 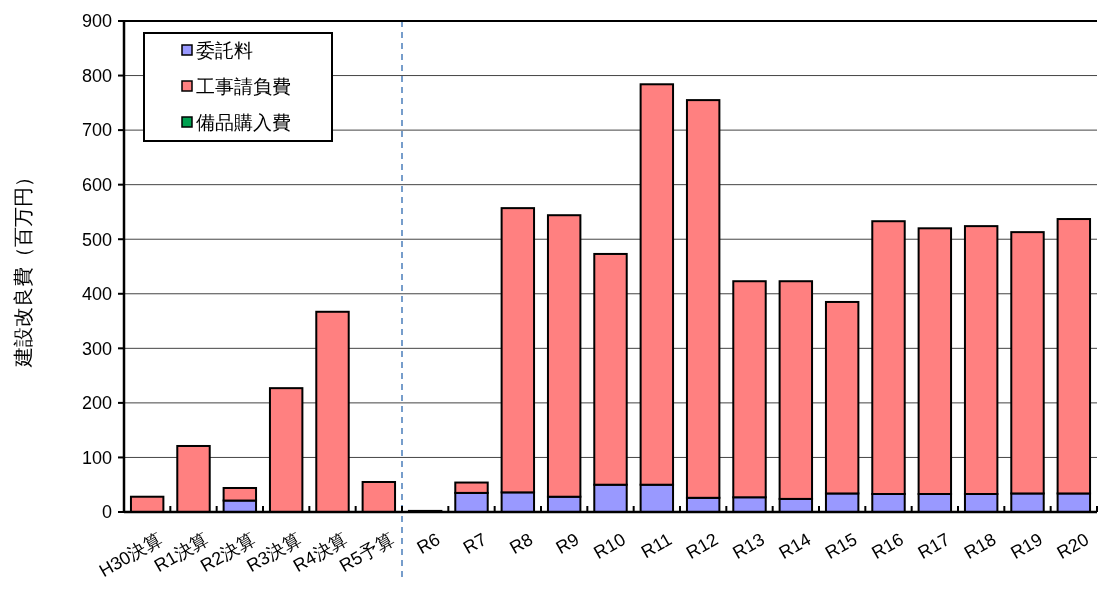 I want to click on x-tick-label: R15, so click(x=841, y=546).